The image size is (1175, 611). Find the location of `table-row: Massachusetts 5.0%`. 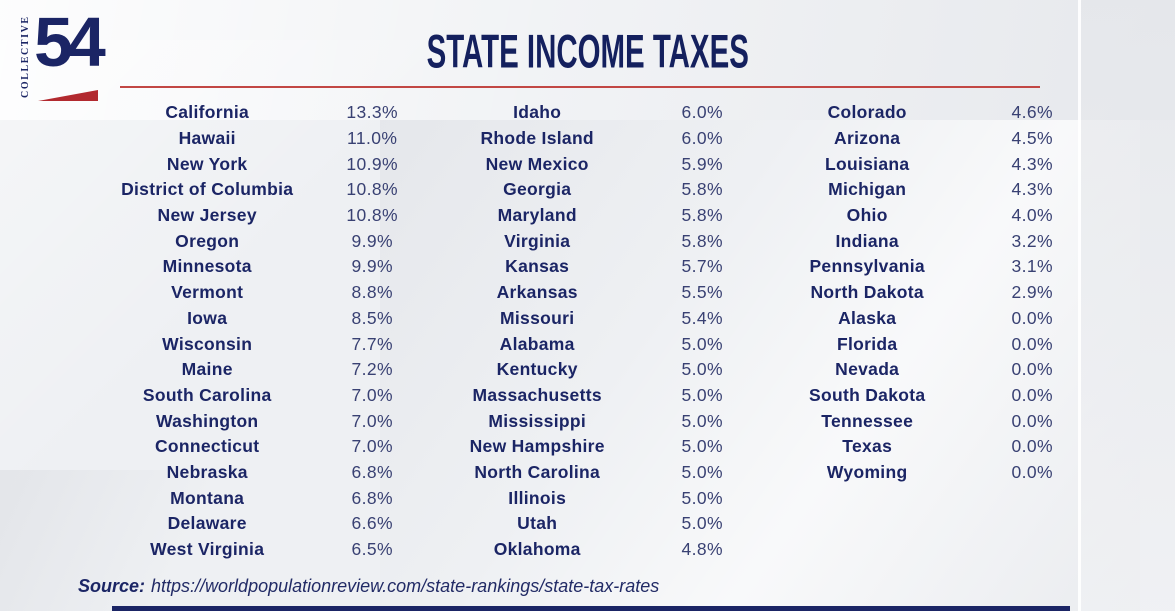

table-row: Massachusetts 5.0% is located at coordinates (590, 396).